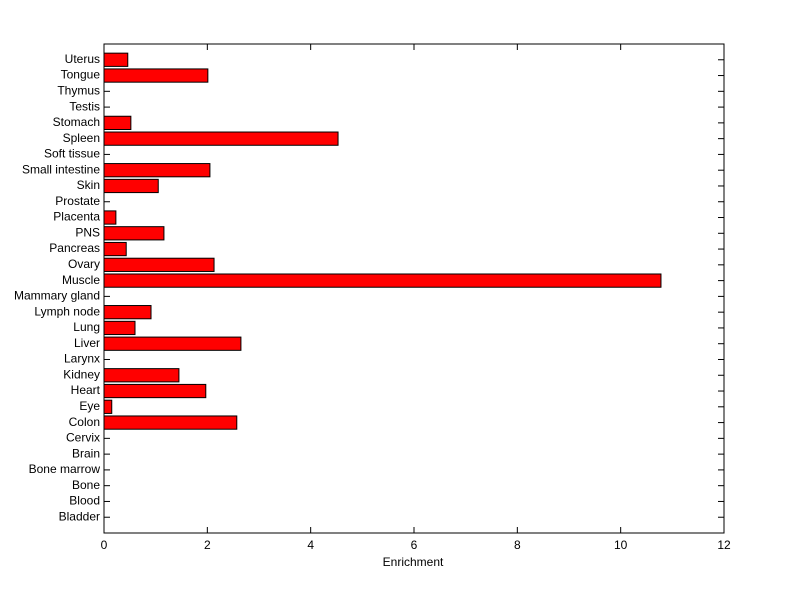  I want to click on y-tick-label: Bladder, so click(79, 516).